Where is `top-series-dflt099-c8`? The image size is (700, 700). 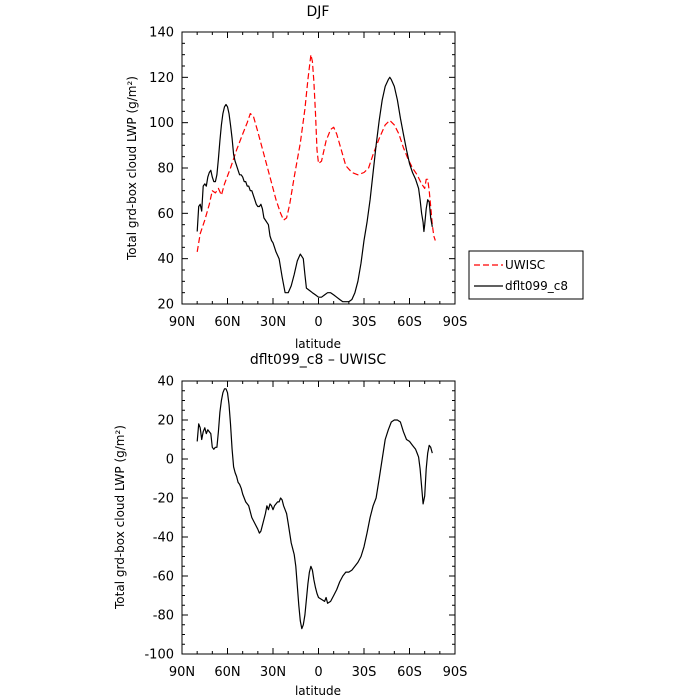 top-series-dflt099-c8 is located at coordinates (314, 189).